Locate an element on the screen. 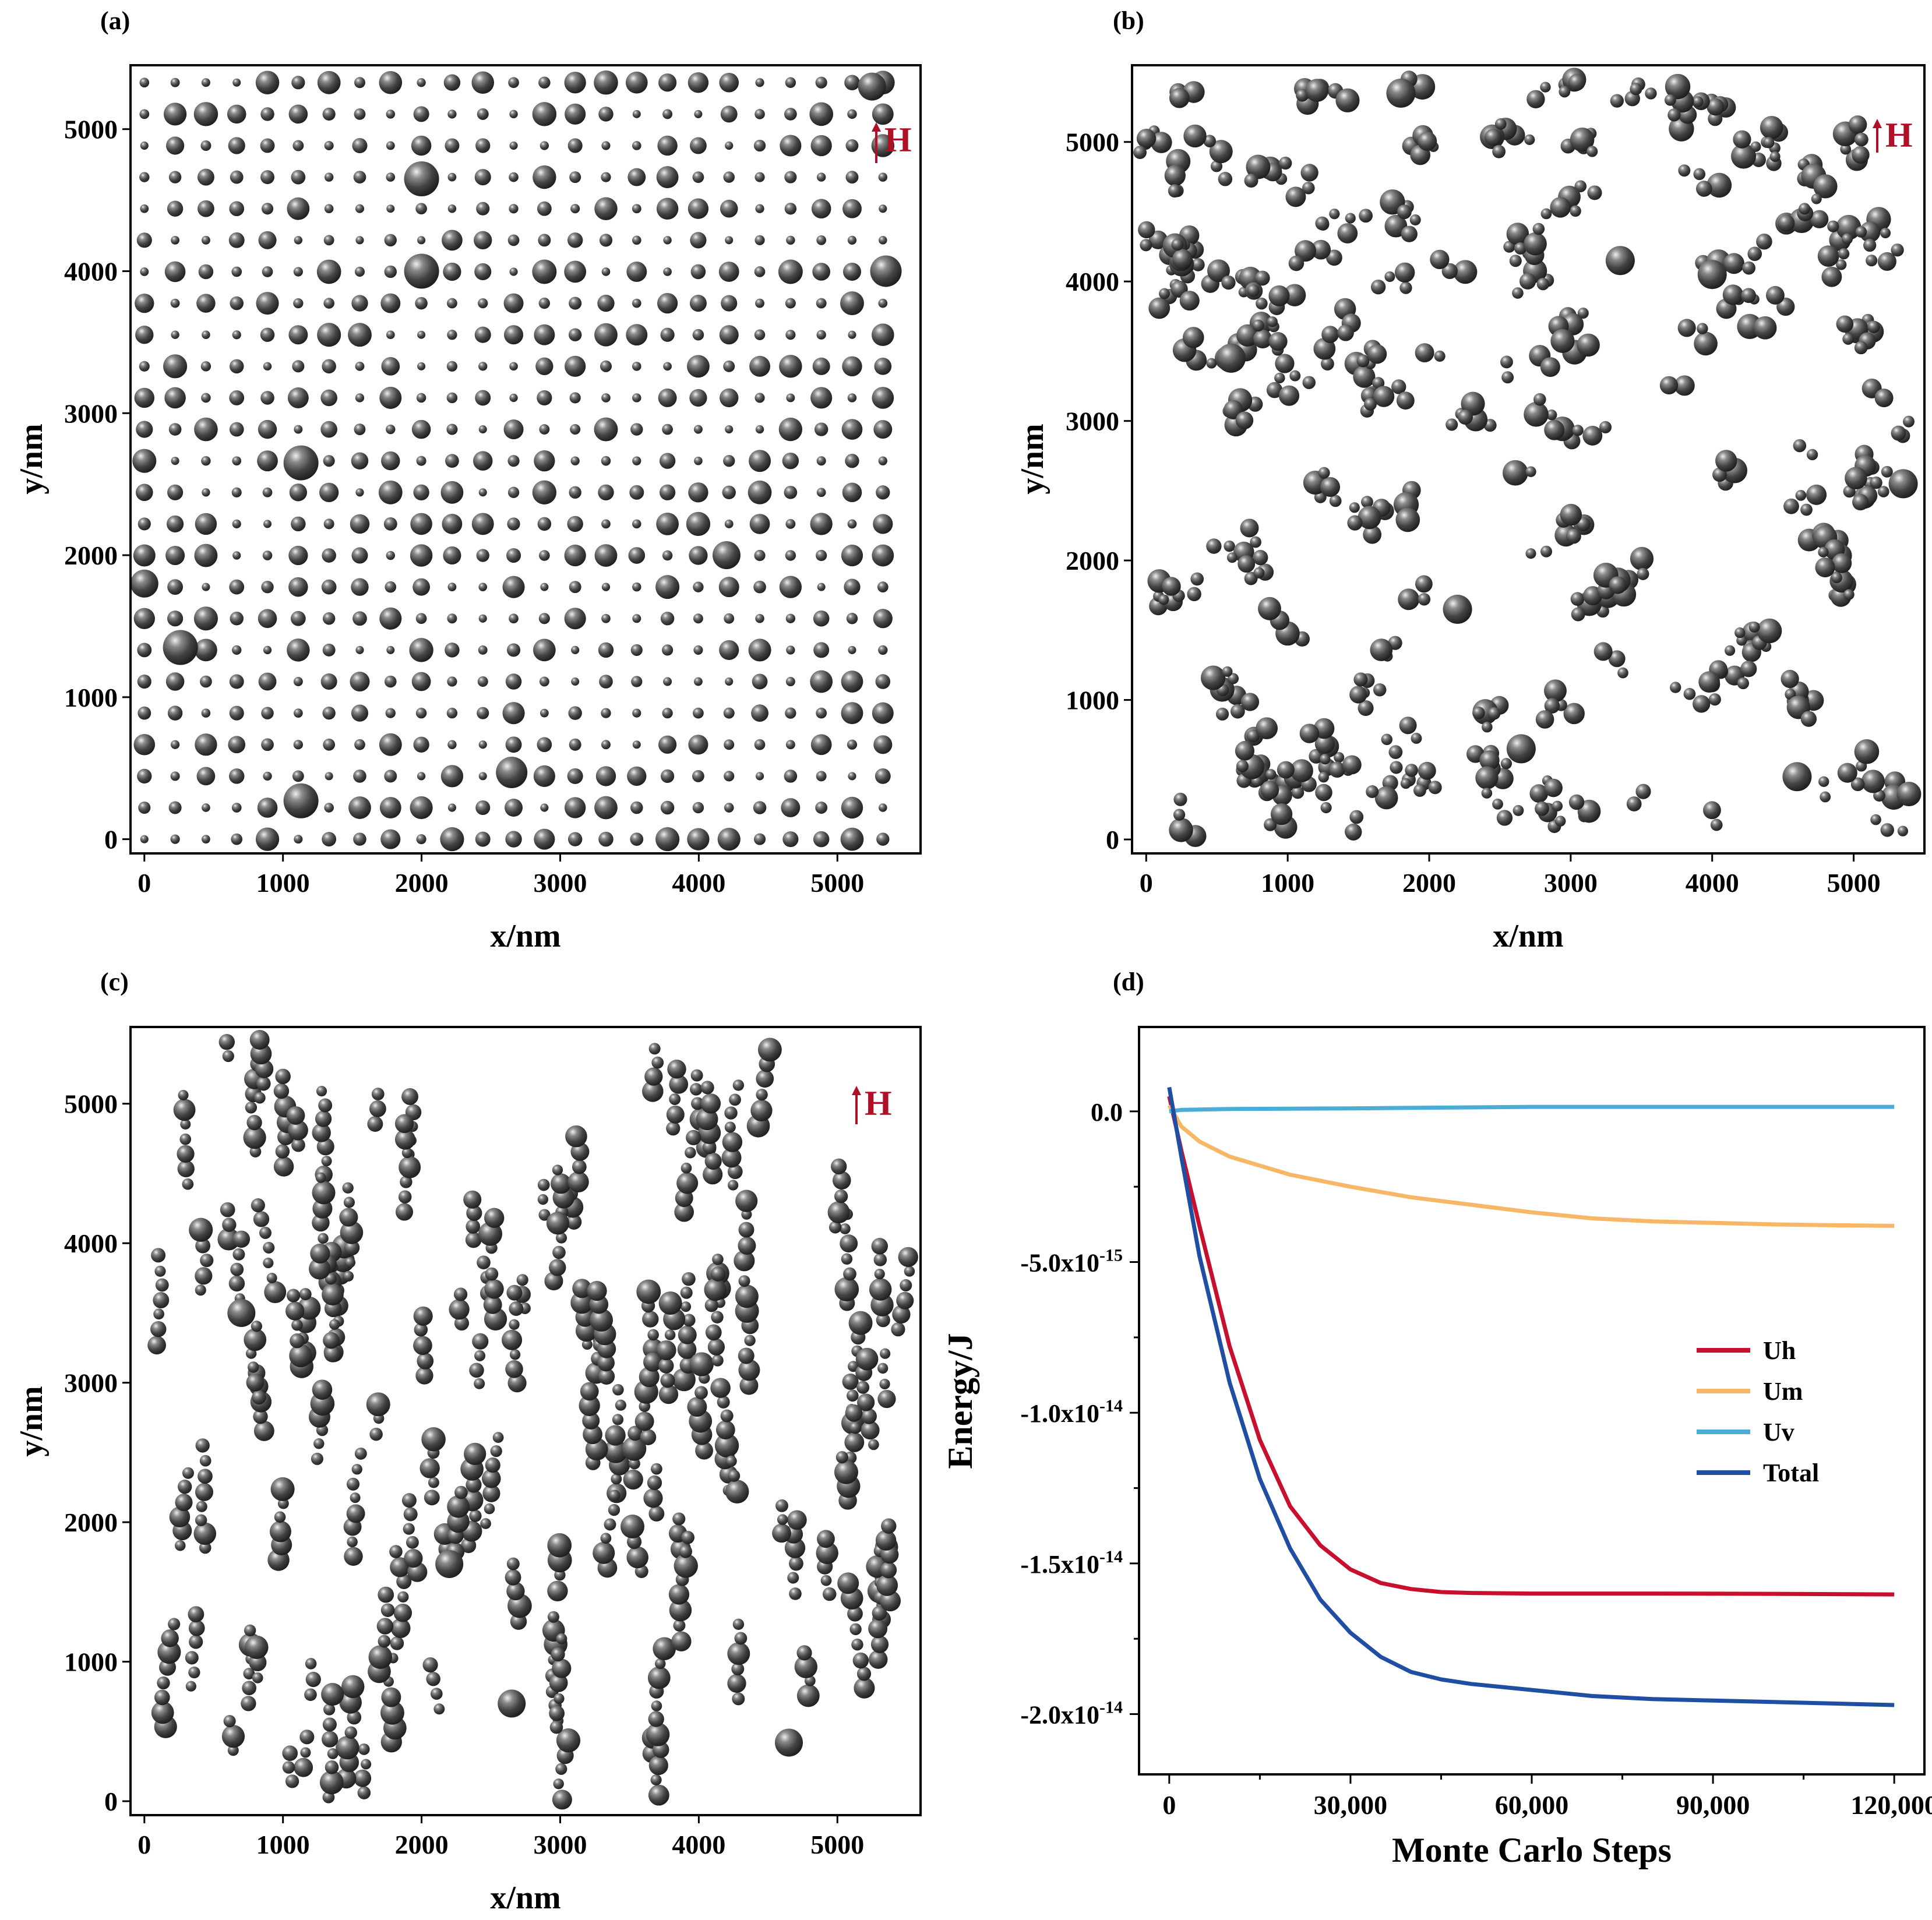 Image resolution: width=1932 pixels, height=1920 pixels. x-tick-label: 1000 is located at coordinates (1287, 883).